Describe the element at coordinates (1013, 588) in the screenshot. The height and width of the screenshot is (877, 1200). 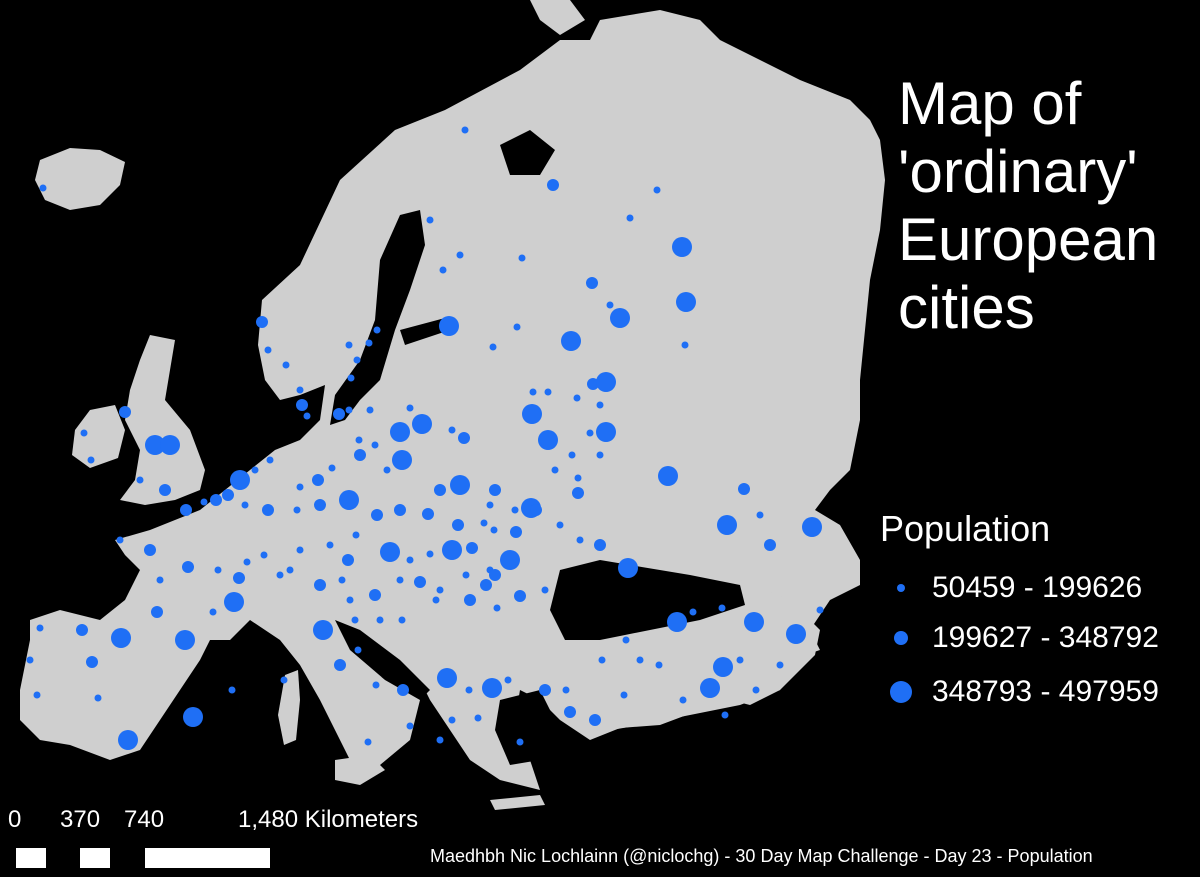
I see `legend-item-small: 50459 - 199626` at that location.